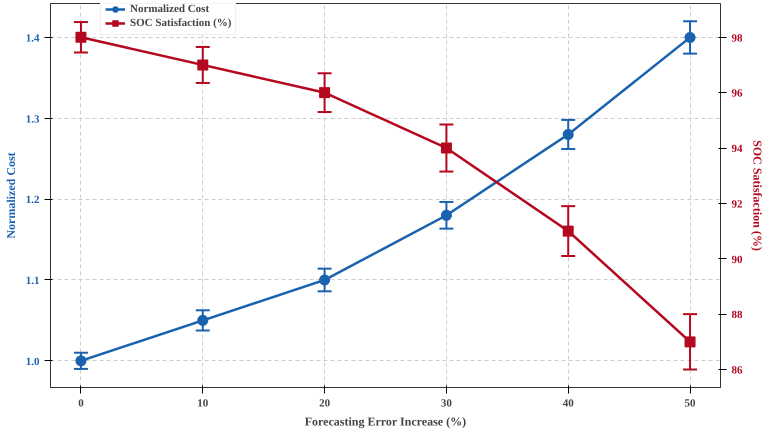 This screenshot has width=767, height=431. I want to click on y2-tick-label: 98, so click(737, 38).